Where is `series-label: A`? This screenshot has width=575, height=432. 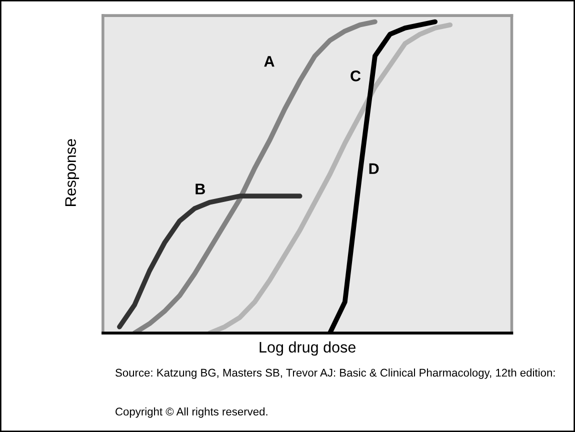 series-label: A is located at coordinates (269, 61).